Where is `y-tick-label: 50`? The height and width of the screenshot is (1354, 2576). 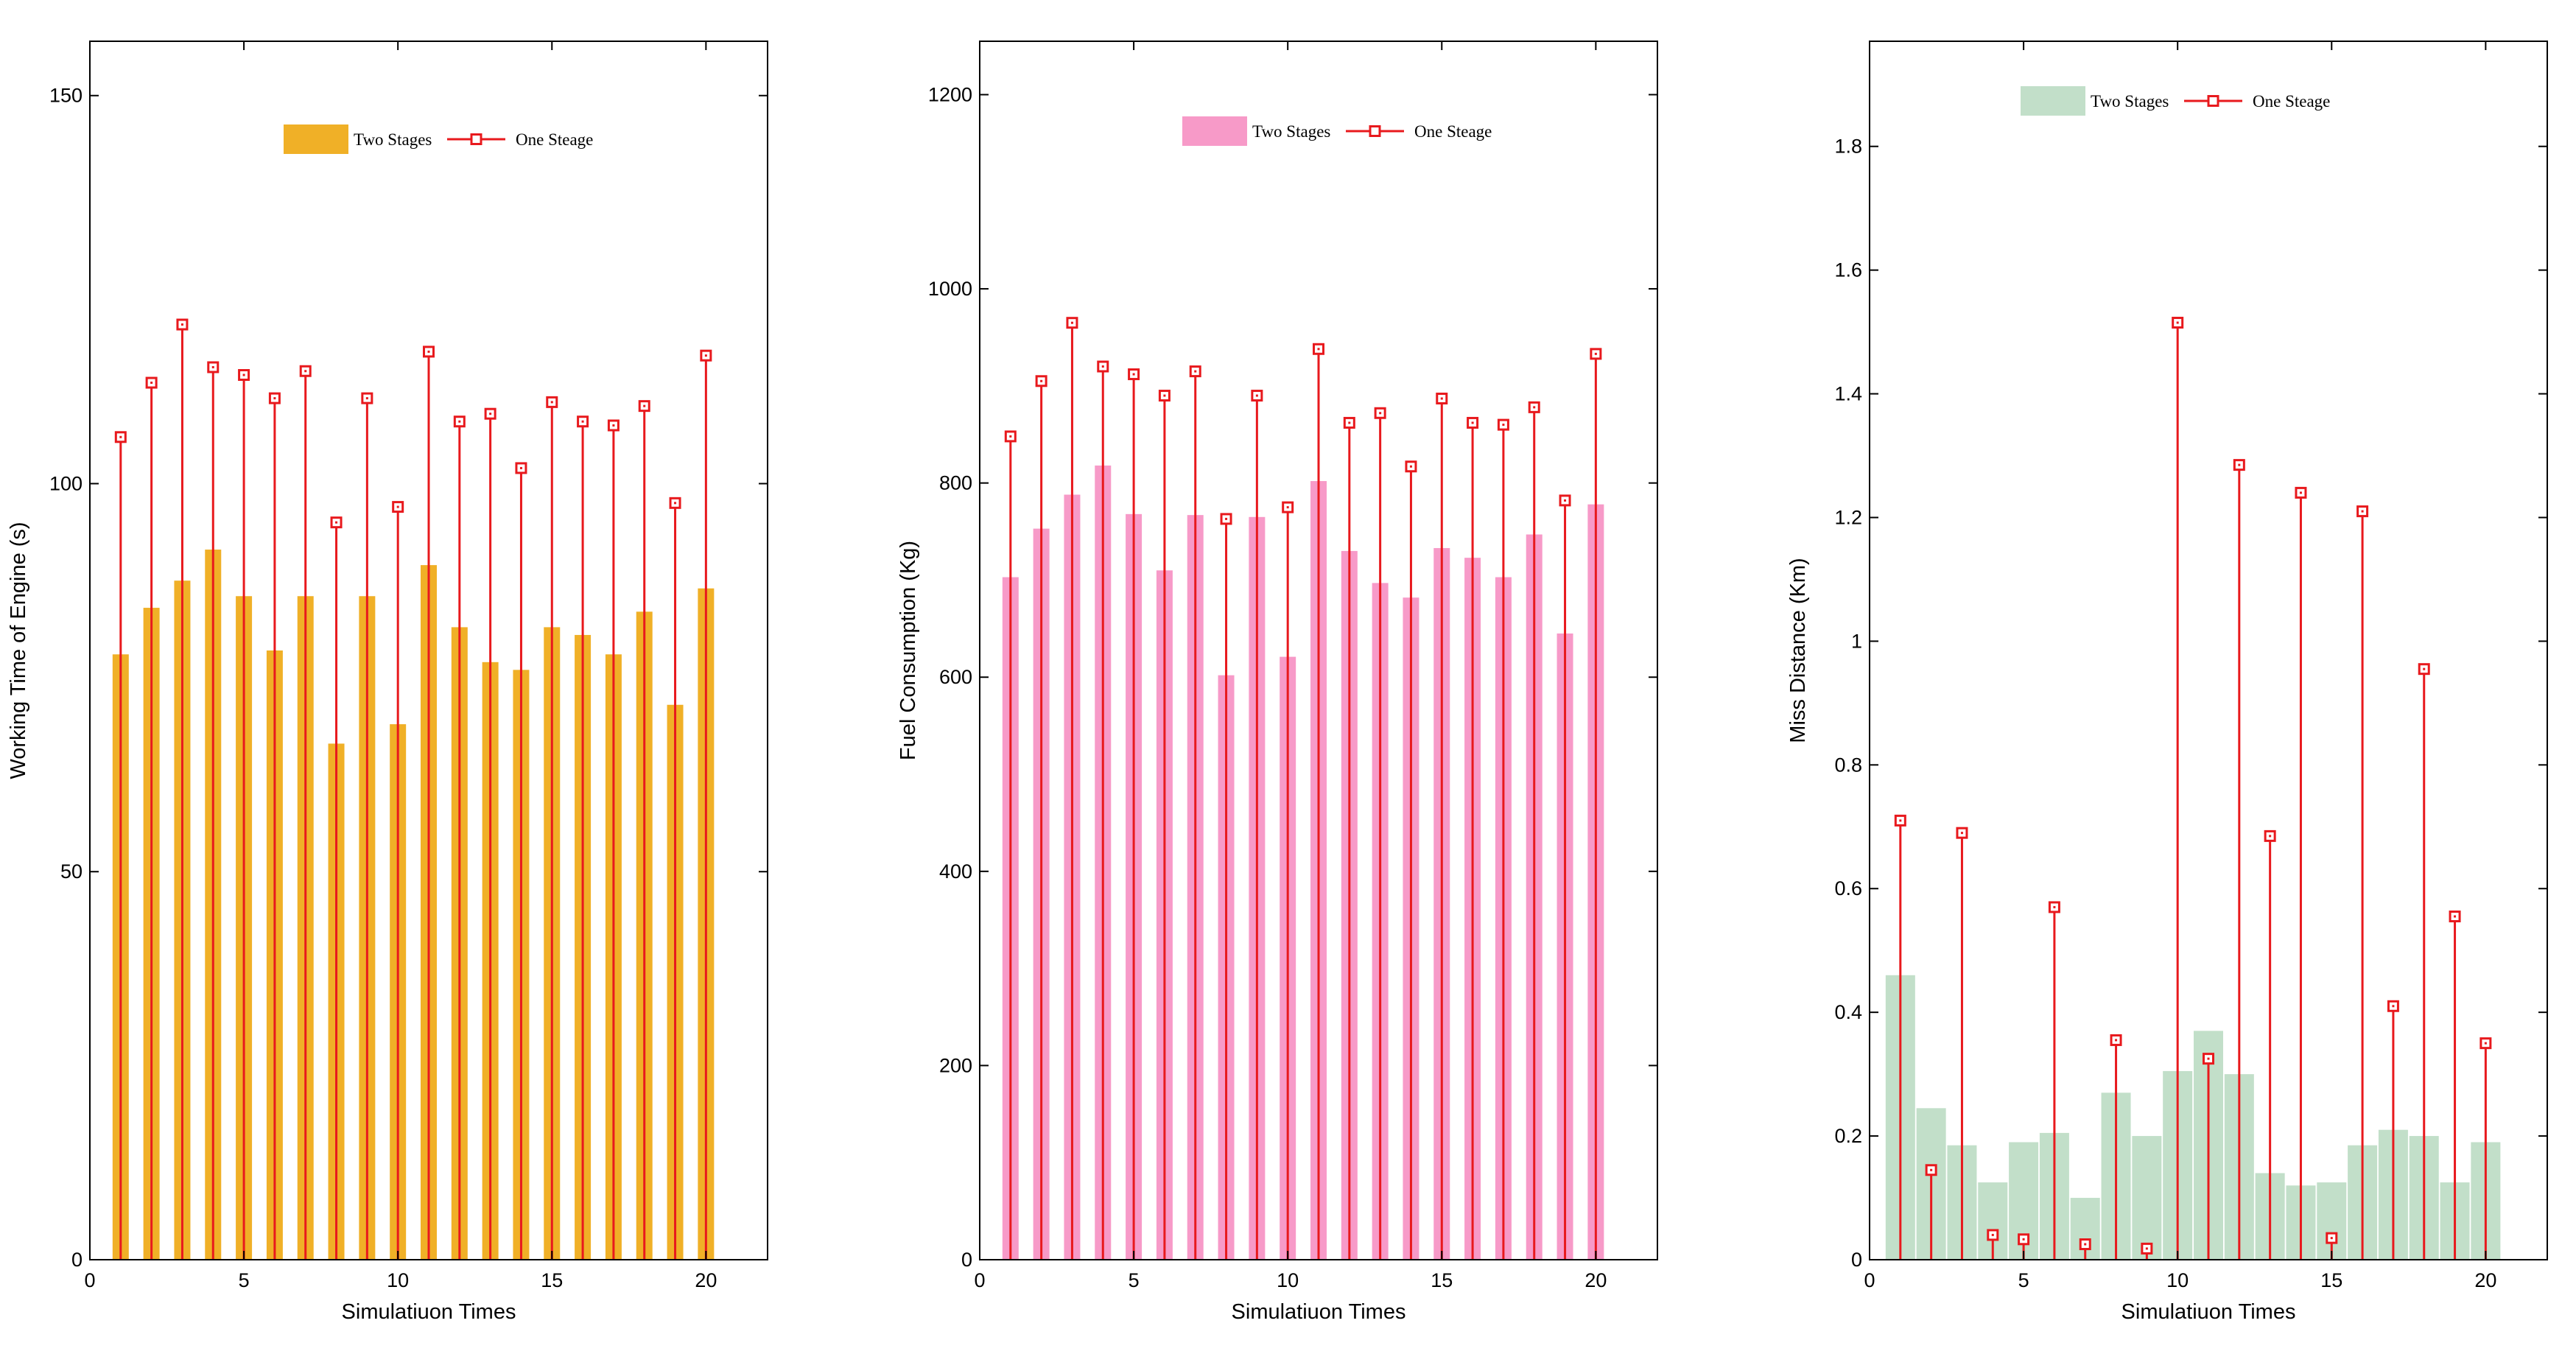
y-tick-label: 50 is located at coordinates (71, 871).